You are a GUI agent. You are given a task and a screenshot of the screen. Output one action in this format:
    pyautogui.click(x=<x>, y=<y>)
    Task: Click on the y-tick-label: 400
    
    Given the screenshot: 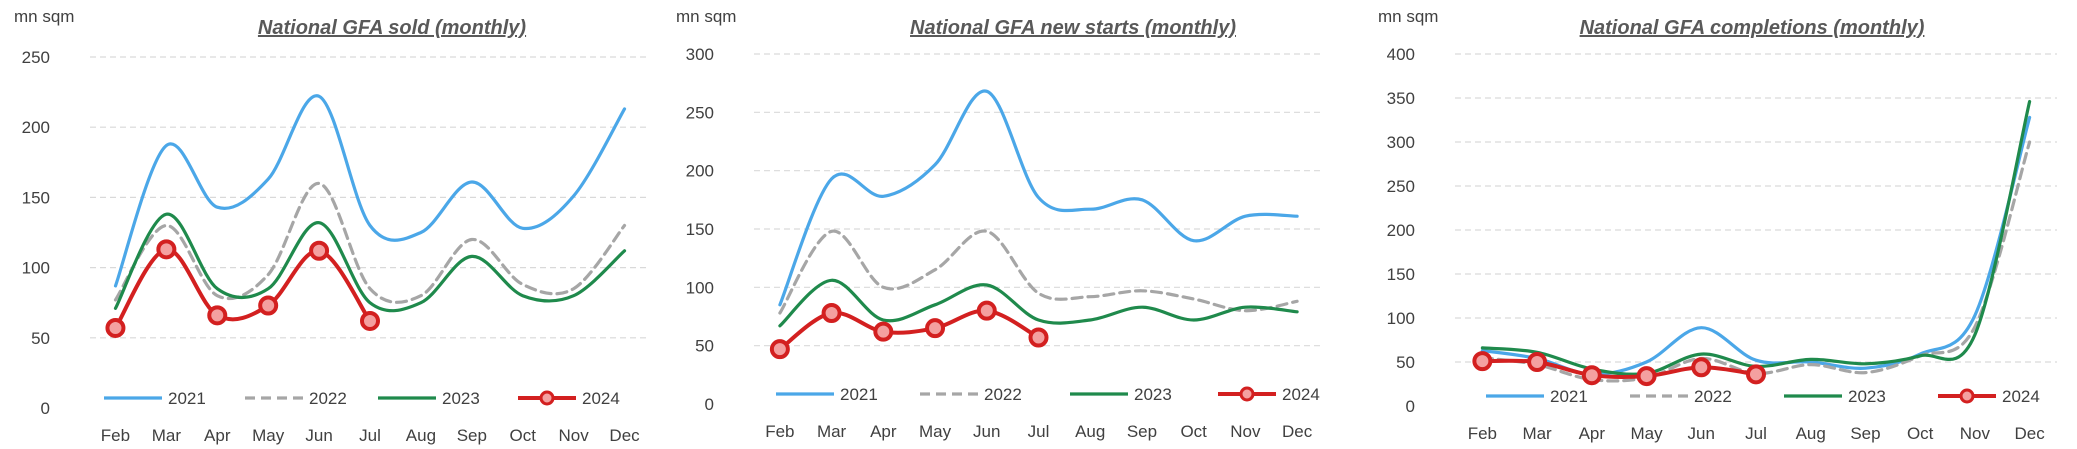 What is the action you would take?
    pyautogui.click(x=1401, y=54)
    